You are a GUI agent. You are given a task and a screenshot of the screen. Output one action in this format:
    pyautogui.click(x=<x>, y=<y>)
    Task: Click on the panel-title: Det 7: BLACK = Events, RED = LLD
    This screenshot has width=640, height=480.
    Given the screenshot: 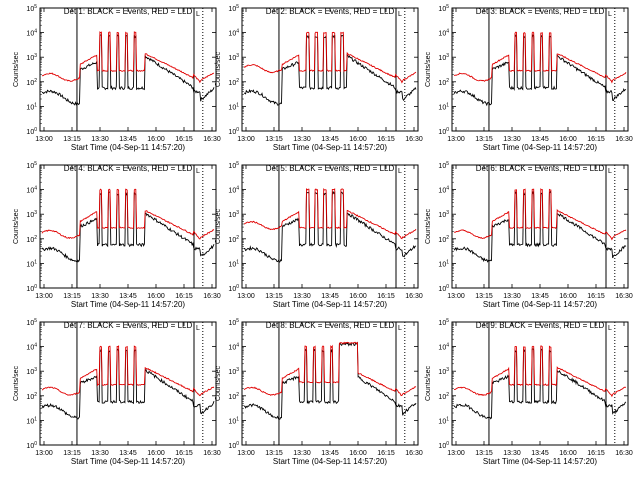 What is the action you would take?
    pyautogui.click(x=128, y=325)
    